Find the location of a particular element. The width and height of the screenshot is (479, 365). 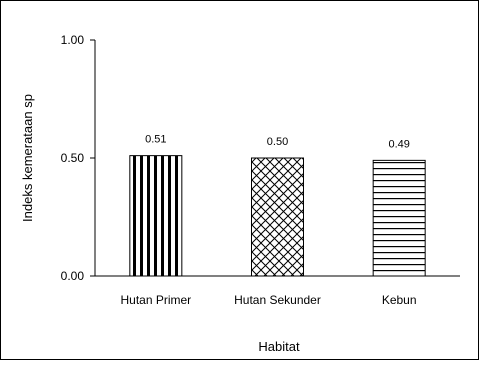

y-tick-label: 0.50 is located at coordinates (73, 158).